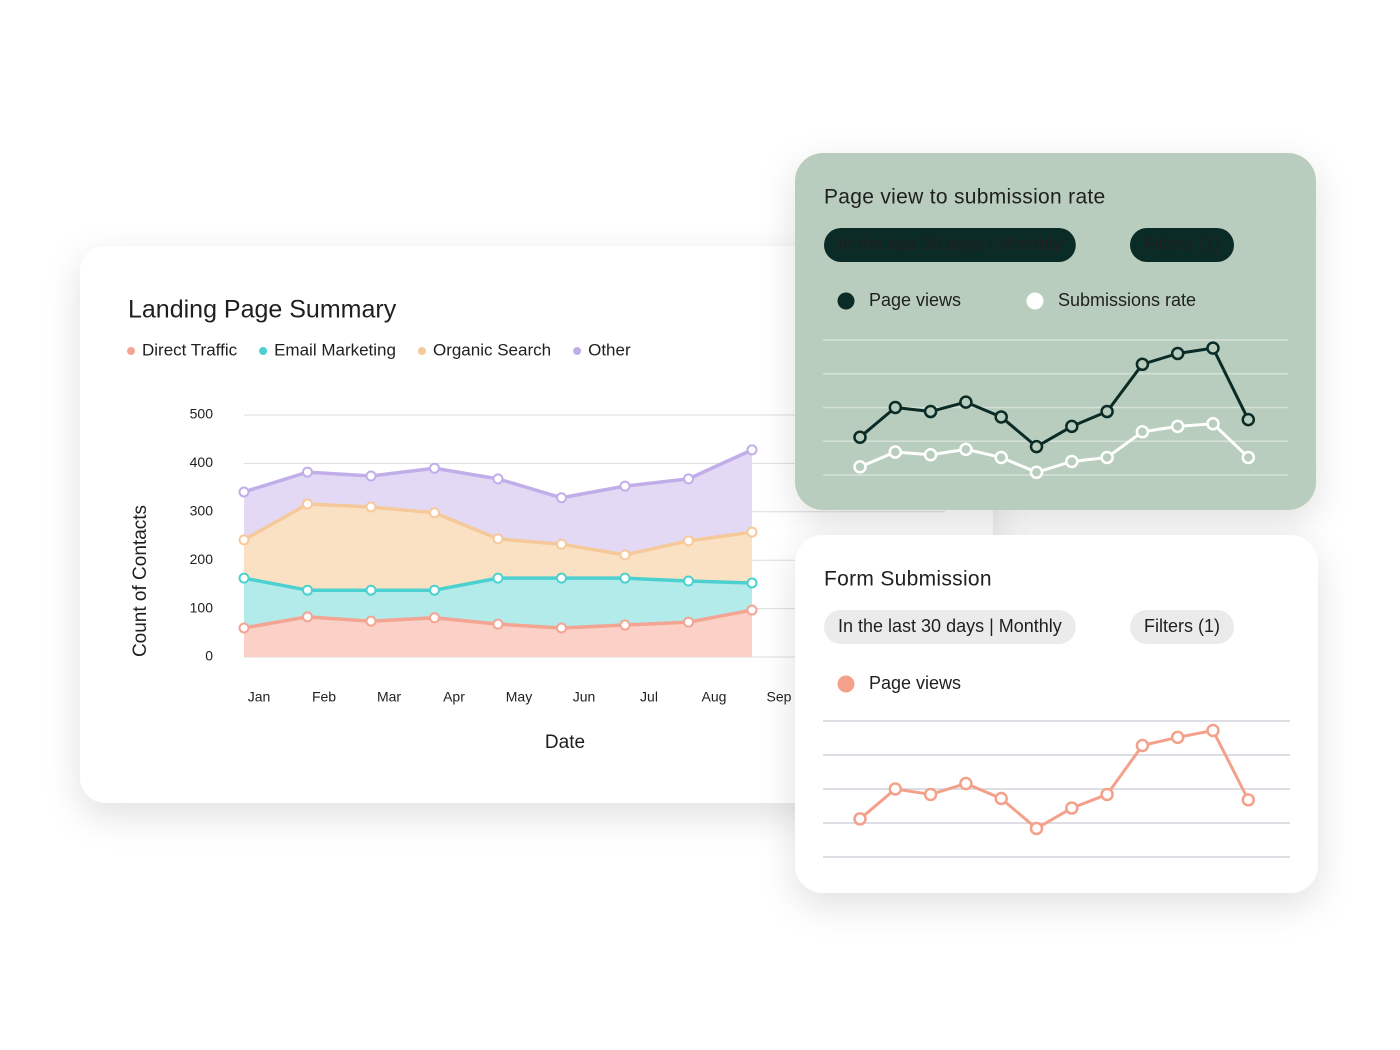  I want to click on legend-label: Organic Search, so click(492, 349).